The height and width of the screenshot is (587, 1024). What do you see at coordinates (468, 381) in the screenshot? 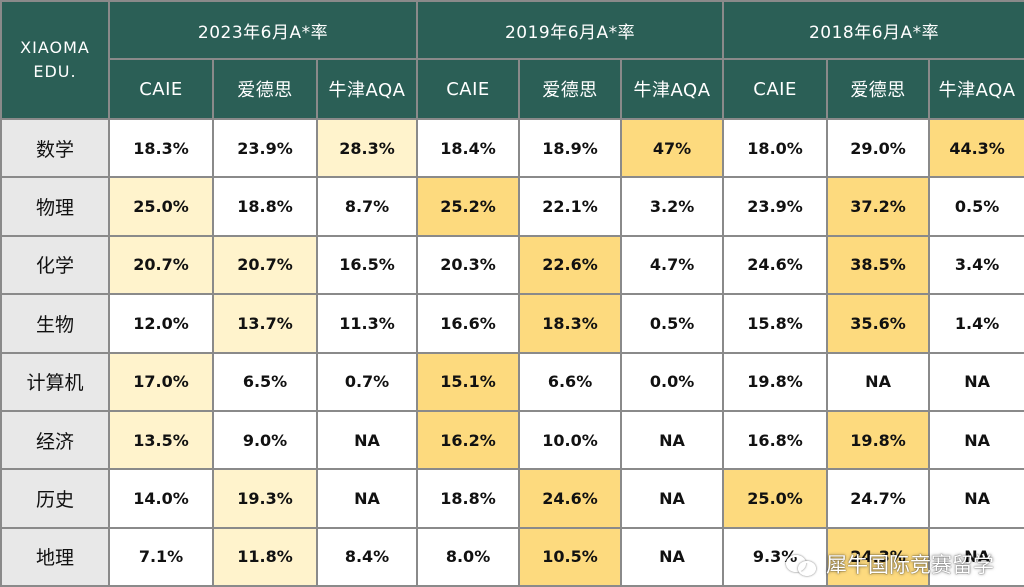
I see `rate-cell: 15.1%` at bounding box center [468, 381].